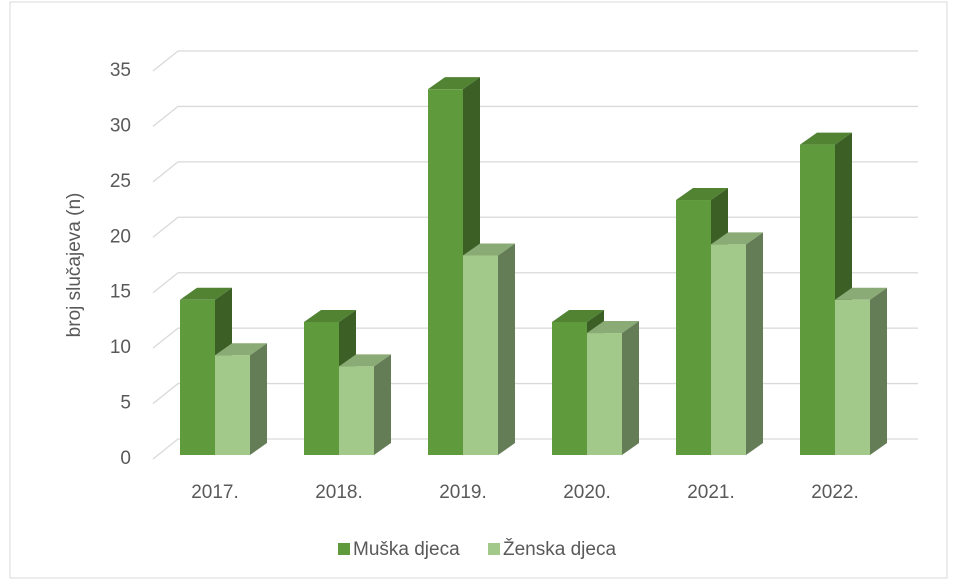 The width and height of the screenshot is (958, 586). What do you see at coordinates (215, 492) in the screenshot?
I see `x-tick-label: 2017.` at bounding box center [215, 492].